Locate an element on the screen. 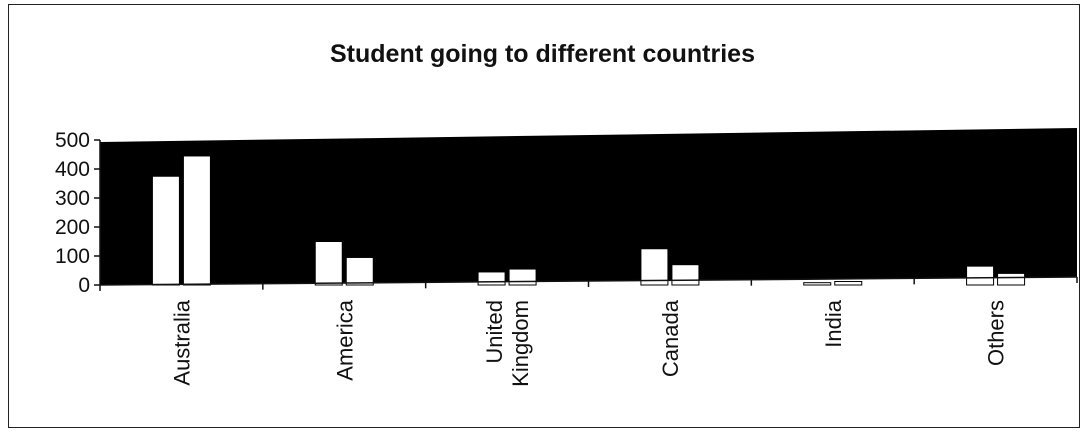  x-label-line: India is located at coordinates (833, 323).